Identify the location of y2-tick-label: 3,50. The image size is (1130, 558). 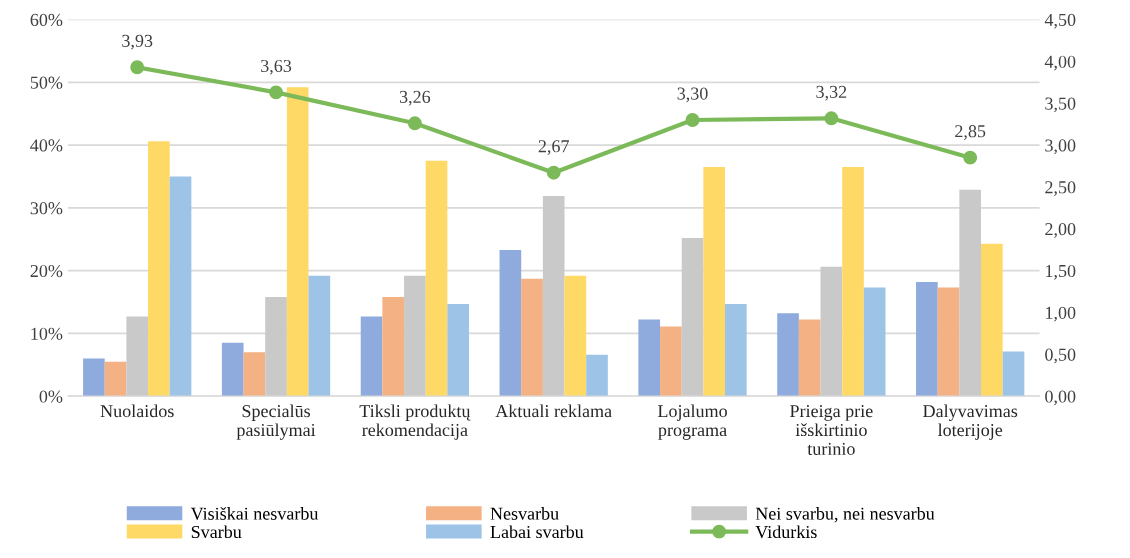
(1060, 105).